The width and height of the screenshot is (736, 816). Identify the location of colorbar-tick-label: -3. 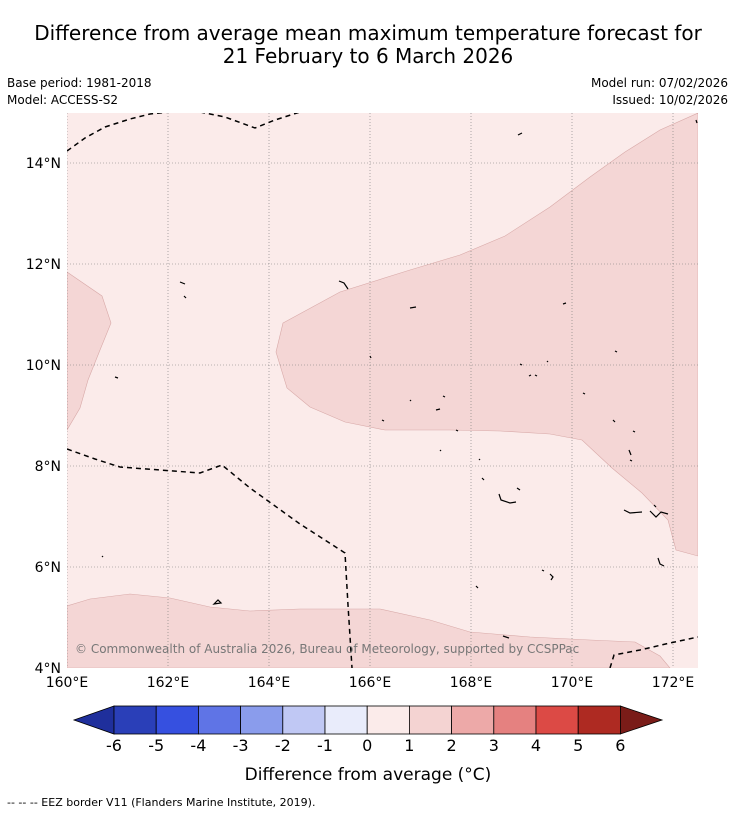
(241, 745).